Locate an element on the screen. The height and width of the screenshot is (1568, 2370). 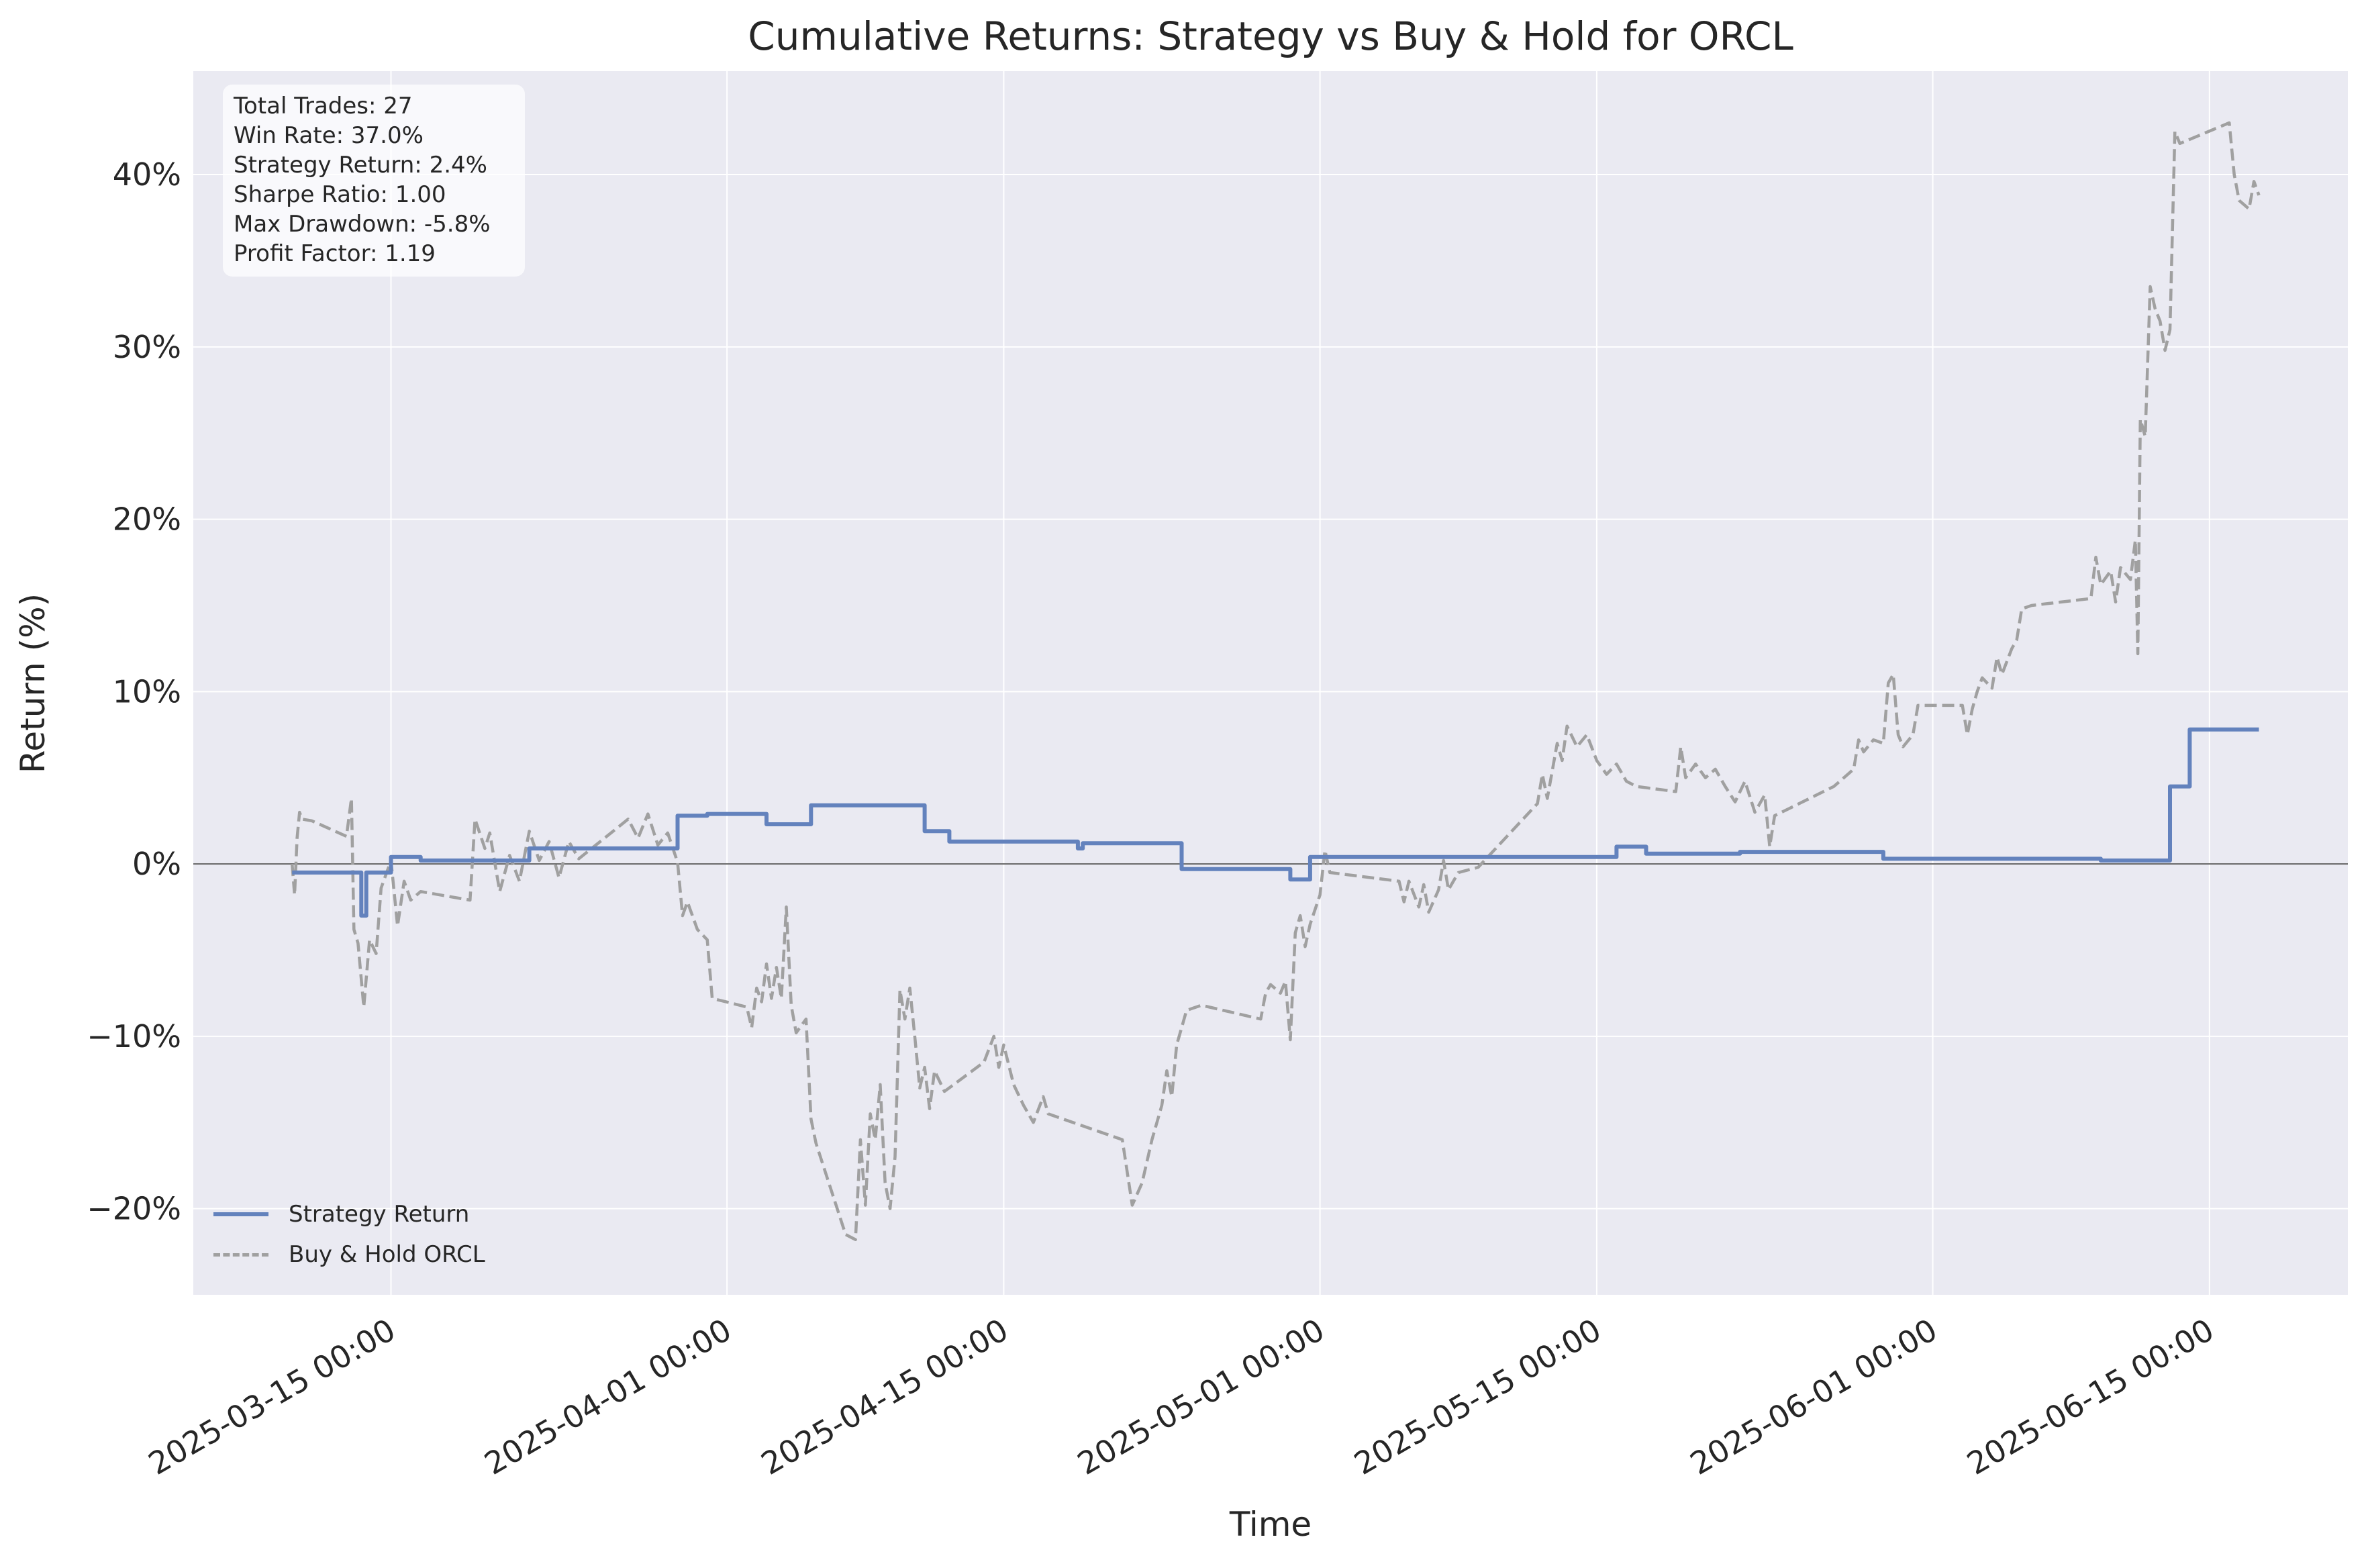
legend-label-strategy: Strategy Return is located at coordinates (380, 1214).